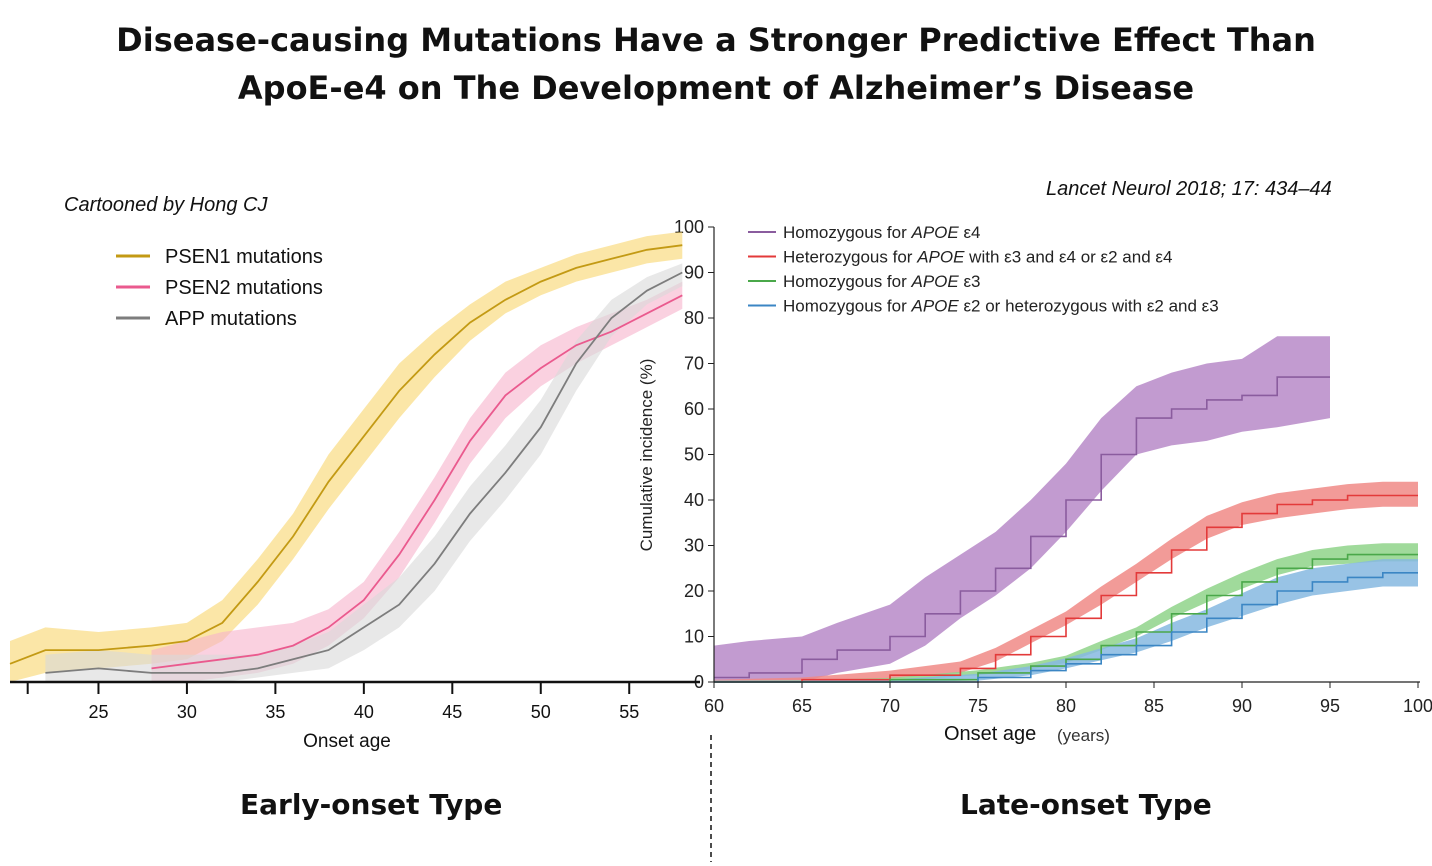 The height and width of the screenshot is (866, 1432). Describe the element at coordinates (1242, 706) in the screenshot. I see `late-x-tick-label: 90` at that location.